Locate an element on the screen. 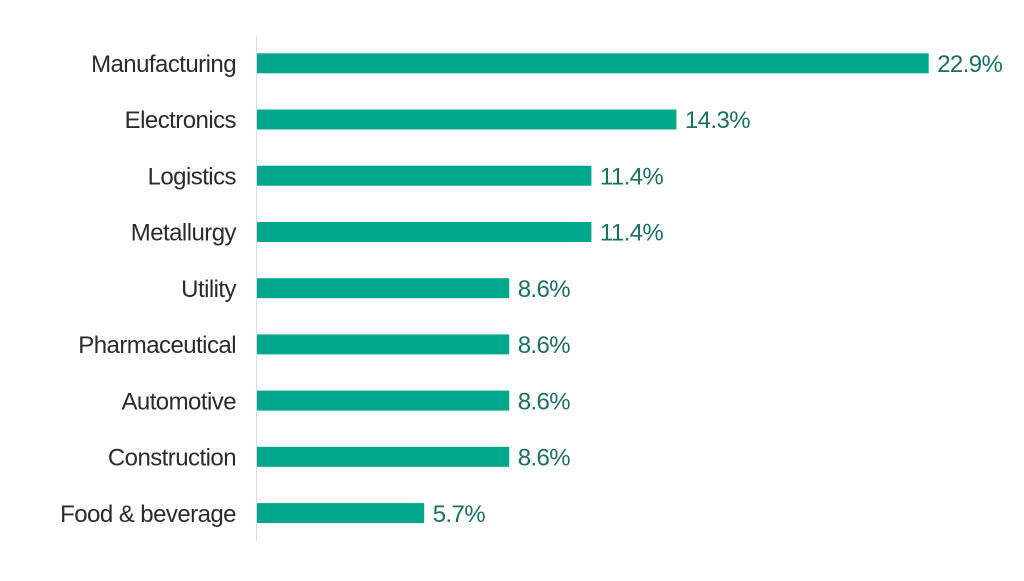 The width and height of the screenshot is (1024, 581). svg-text: Pharmaceutical is located at coordinates (157, 345).